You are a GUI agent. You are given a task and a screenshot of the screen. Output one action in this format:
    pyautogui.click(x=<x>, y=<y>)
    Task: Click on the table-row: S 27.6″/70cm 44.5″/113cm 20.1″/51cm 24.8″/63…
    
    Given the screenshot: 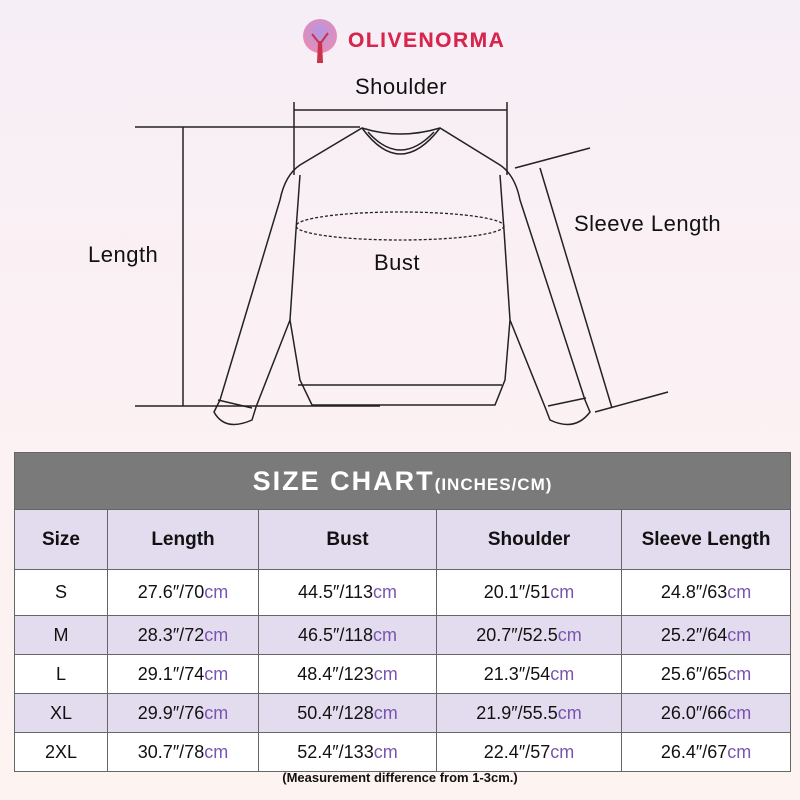 What is the action you would take?
    pyautogui.click(x=403, y=592)
    